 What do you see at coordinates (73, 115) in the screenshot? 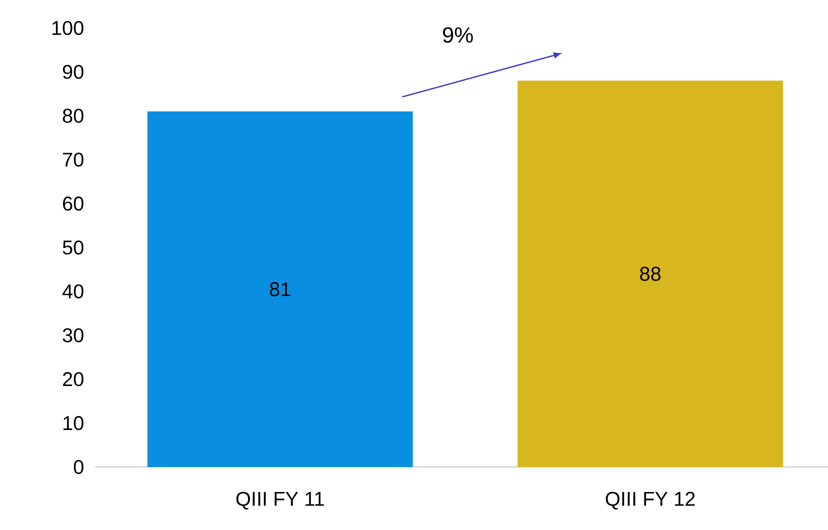
I see `y-tick-label: 80` at bounding box center [73, 115].